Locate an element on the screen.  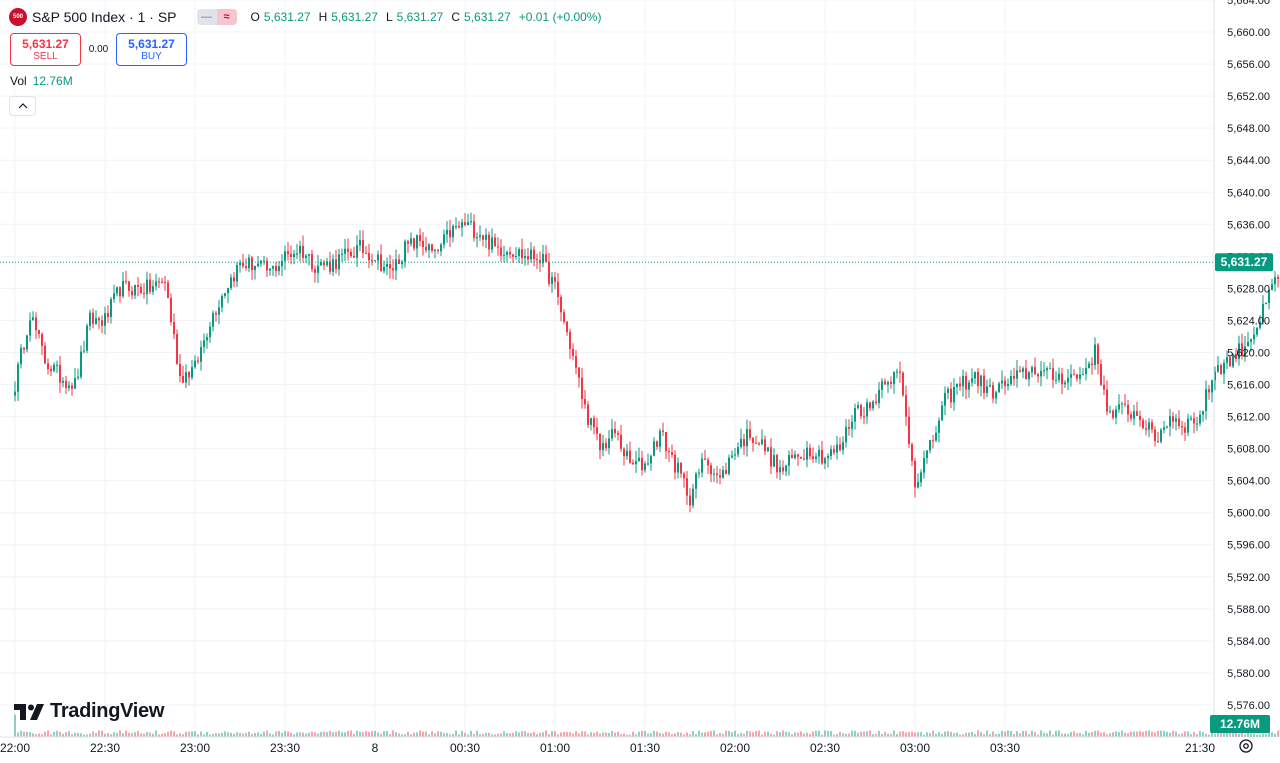
x-tick-end-label: 21:30 is located at coordinates (1200, 748).